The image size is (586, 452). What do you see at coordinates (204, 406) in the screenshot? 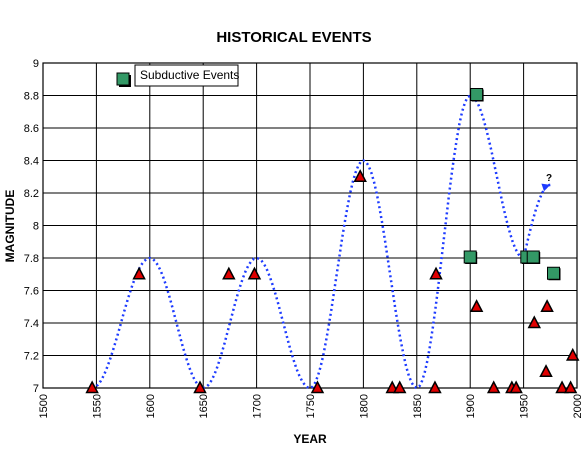
I see `x-tick-label: 1650` at bounding box center [204, 406].